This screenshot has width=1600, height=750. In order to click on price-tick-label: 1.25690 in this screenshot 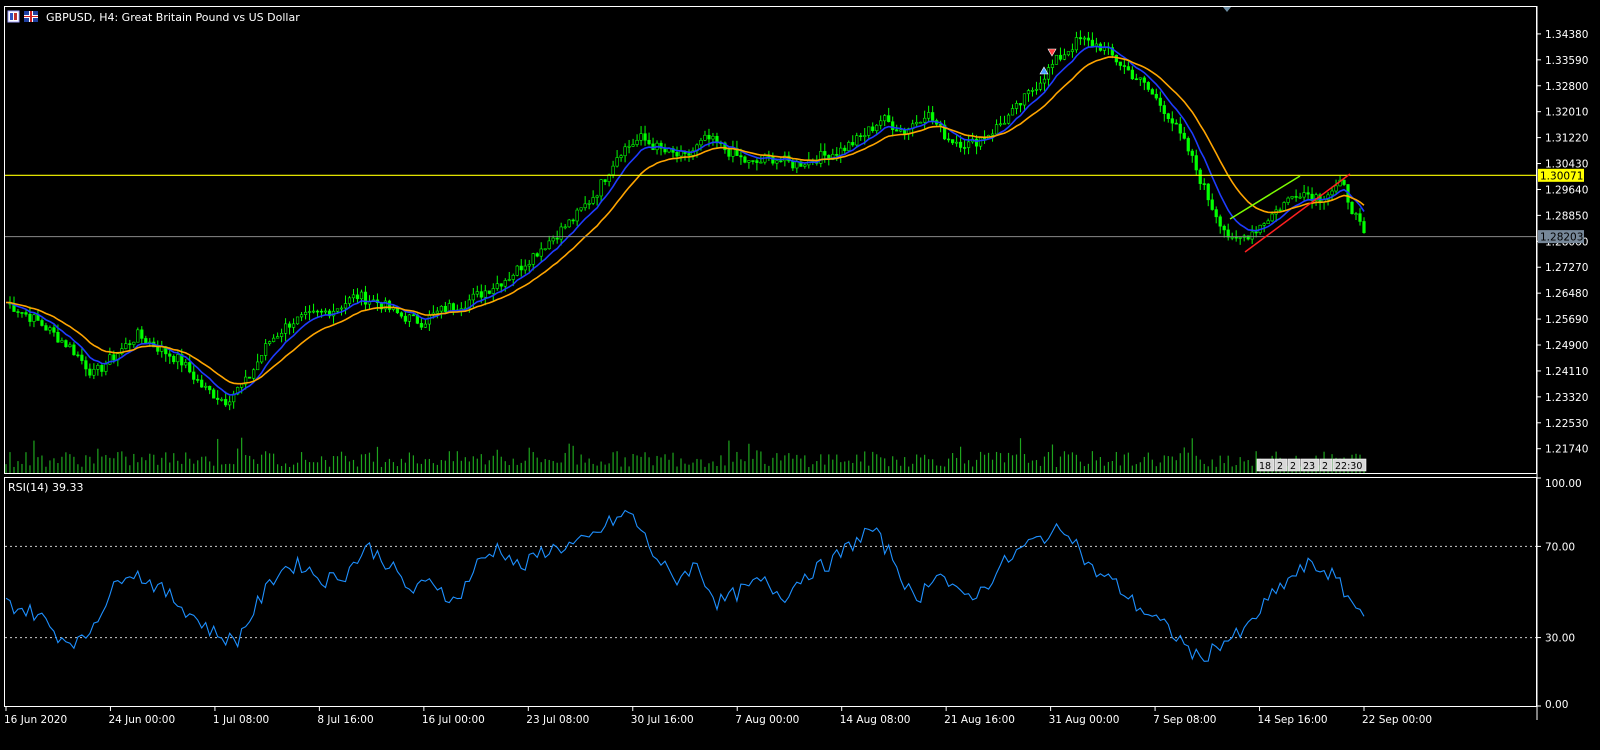, I will do `click(1566, 320)`.